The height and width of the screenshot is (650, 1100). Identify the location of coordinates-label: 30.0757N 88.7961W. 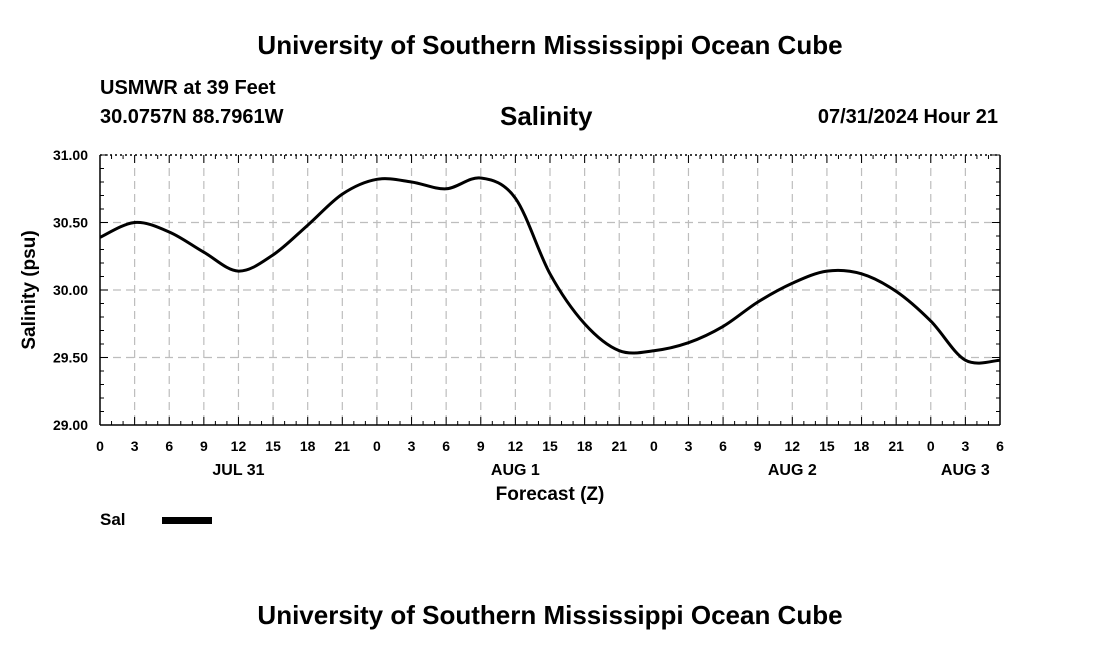
(192, 117).